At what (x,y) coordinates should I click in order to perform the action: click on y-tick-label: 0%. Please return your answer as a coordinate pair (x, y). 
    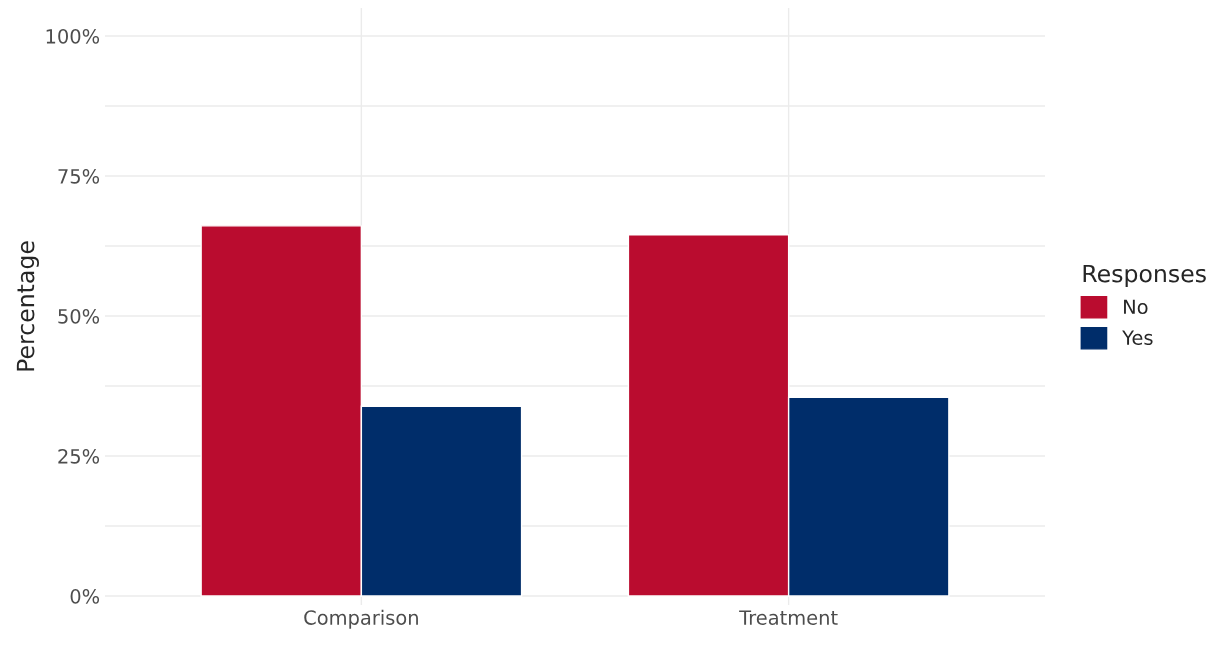
    Looking at the image, I should click on (85, 596).